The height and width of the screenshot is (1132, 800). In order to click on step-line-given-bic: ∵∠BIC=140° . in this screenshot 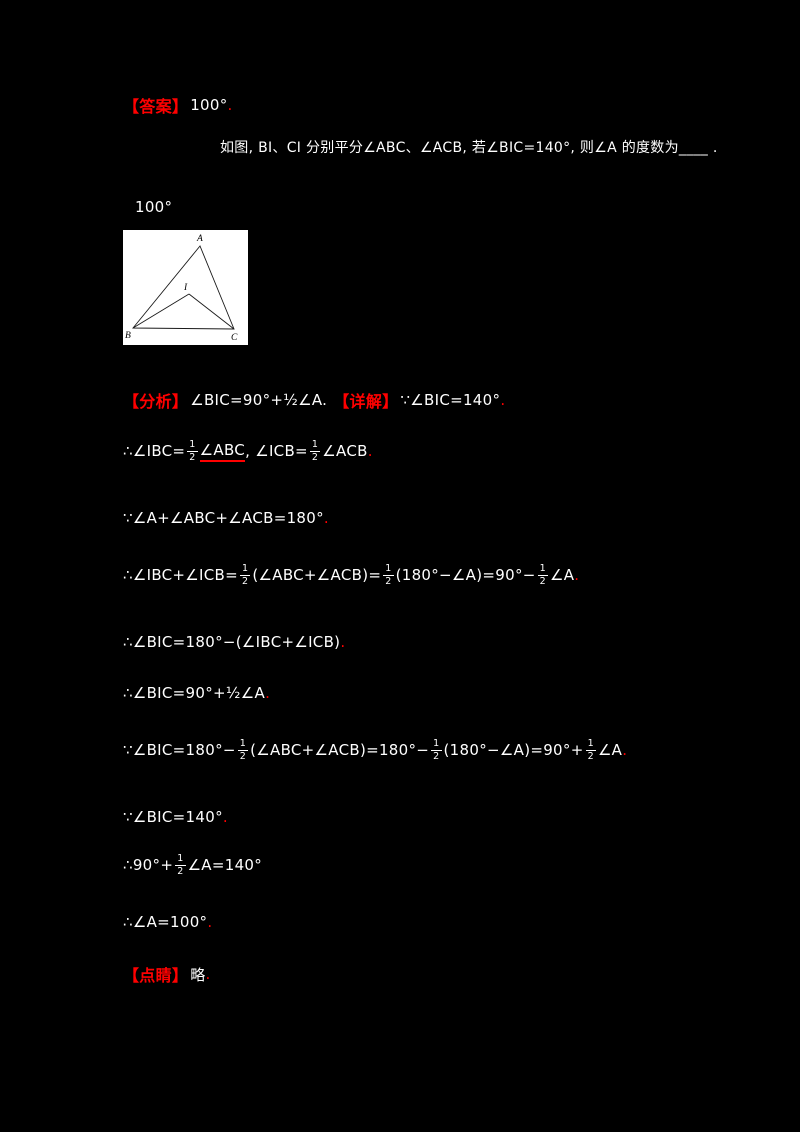, I will do `click(175, 817)`.